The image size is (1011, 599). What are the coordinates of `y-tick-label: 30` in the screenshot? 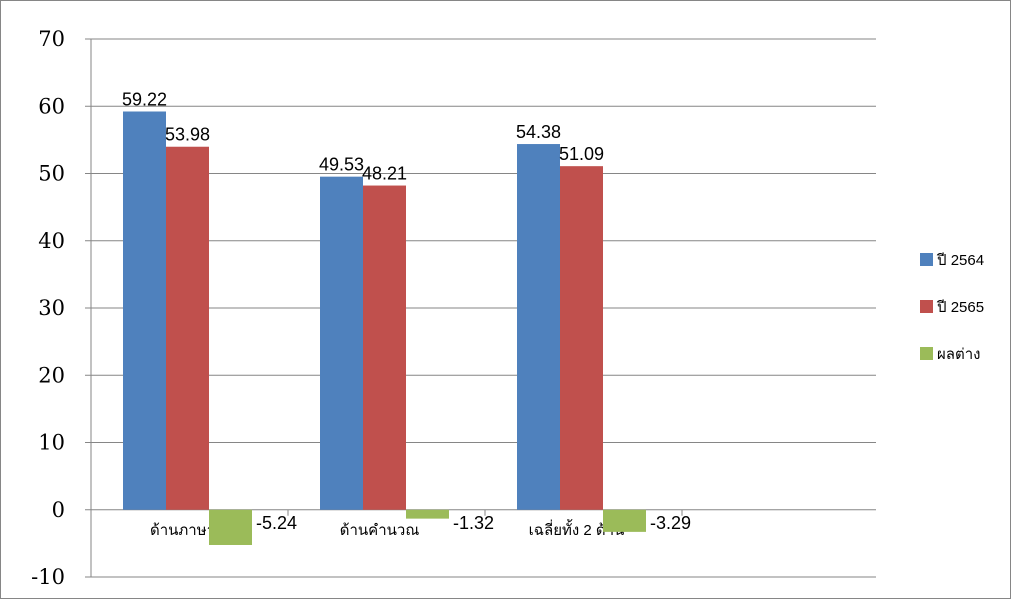 It's located at (51, 308).